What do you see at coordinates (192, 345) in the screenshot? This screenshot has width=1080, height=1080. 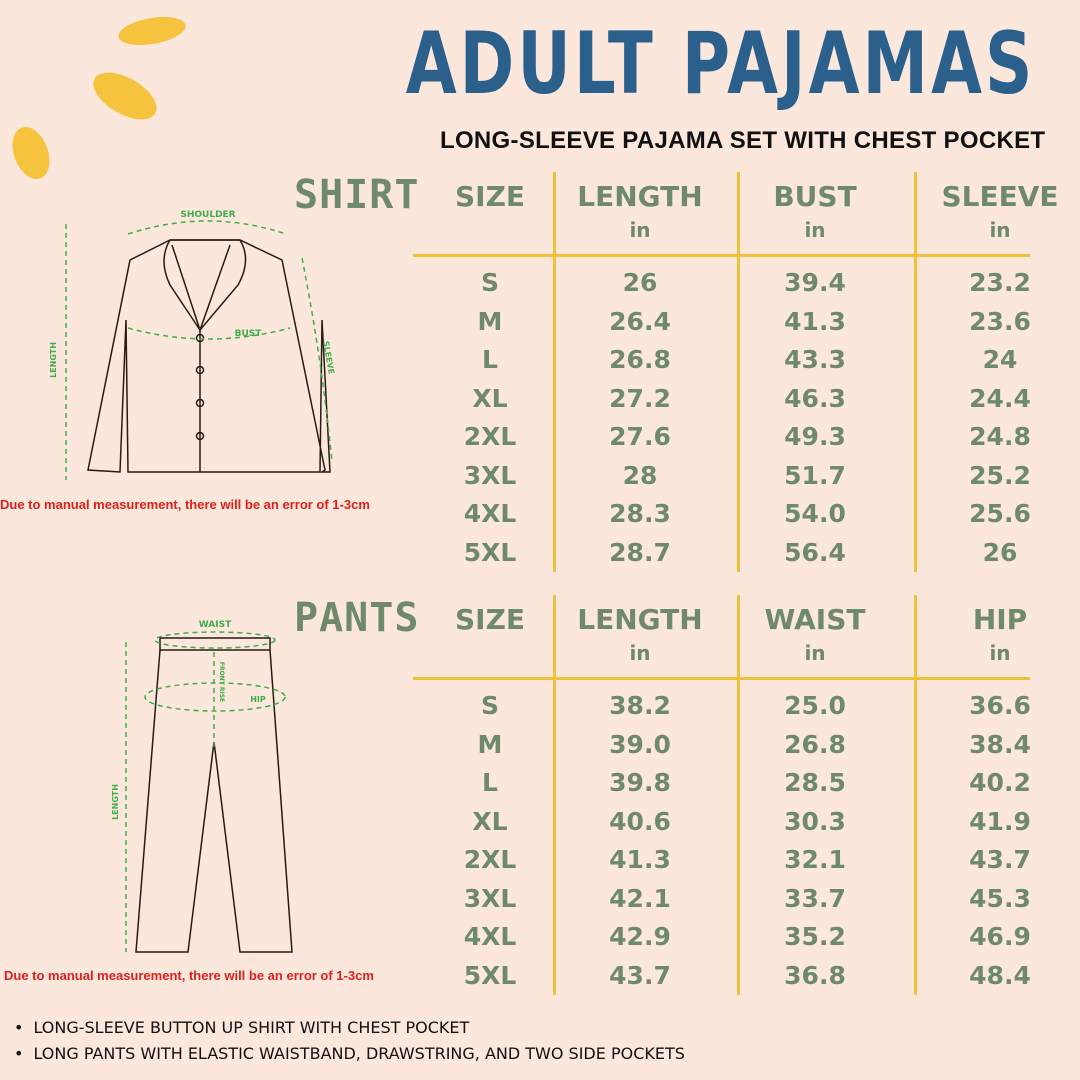 I see `shirt-diagram: SHOULDER BUST LENGTH SLEEVE` at bounding box center [192, 345].